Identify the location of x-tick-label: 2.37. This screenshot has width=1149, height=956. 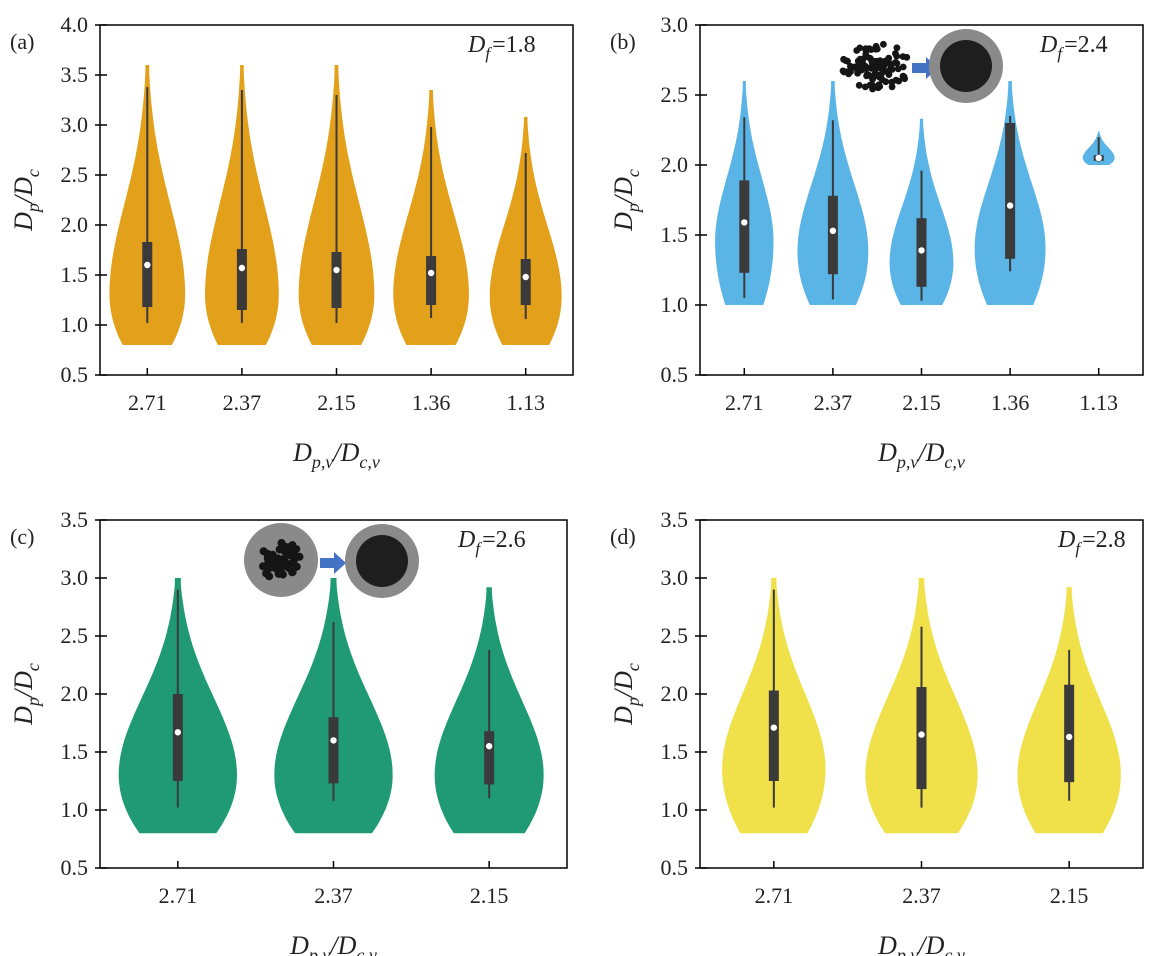
(833, 402).